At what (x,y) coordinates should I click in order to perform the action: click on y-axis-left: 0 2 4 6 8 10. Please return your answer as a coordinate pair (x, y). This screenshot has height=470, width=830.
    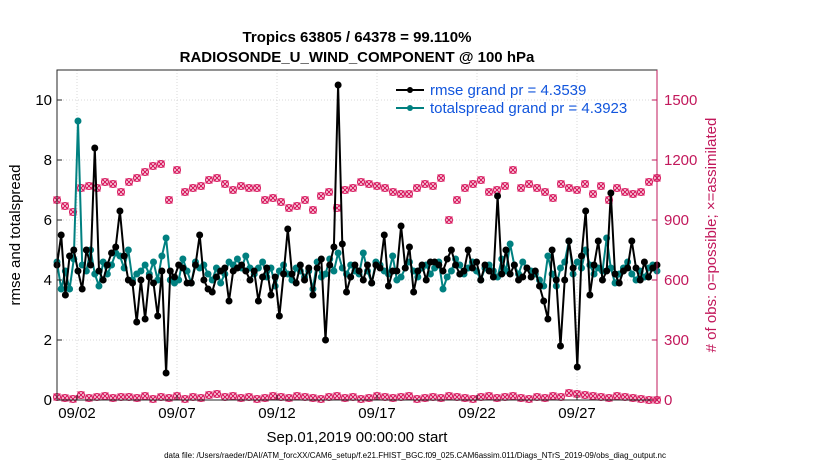
    Looking at the image, I should click on (48, 250).